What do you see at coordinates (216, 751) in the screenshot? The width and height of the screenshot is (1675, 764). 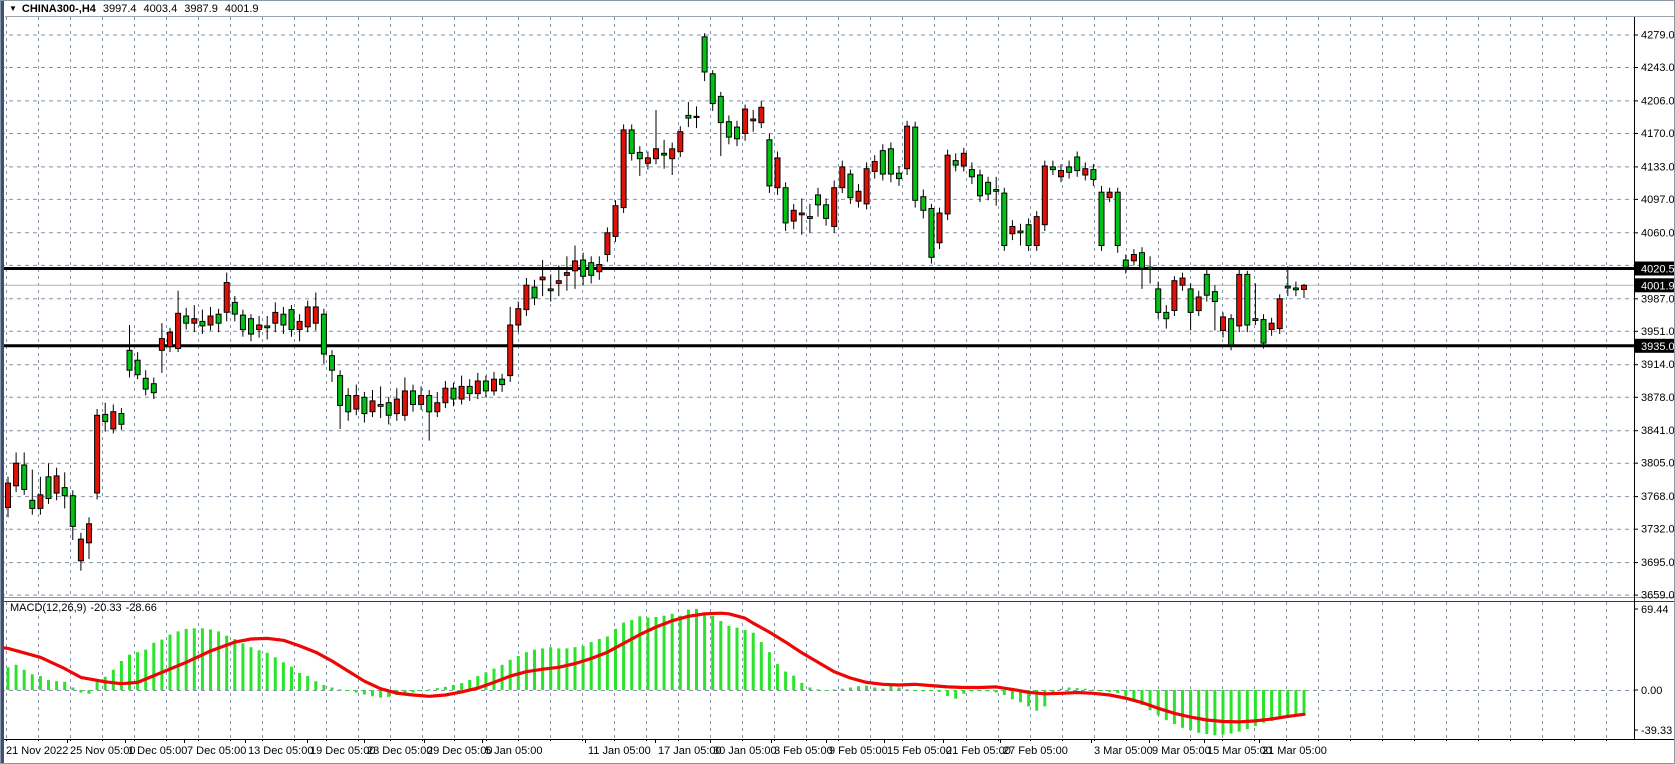 I see `svg-text: 7 Dec 05:00` at bounding box center [216, 751].